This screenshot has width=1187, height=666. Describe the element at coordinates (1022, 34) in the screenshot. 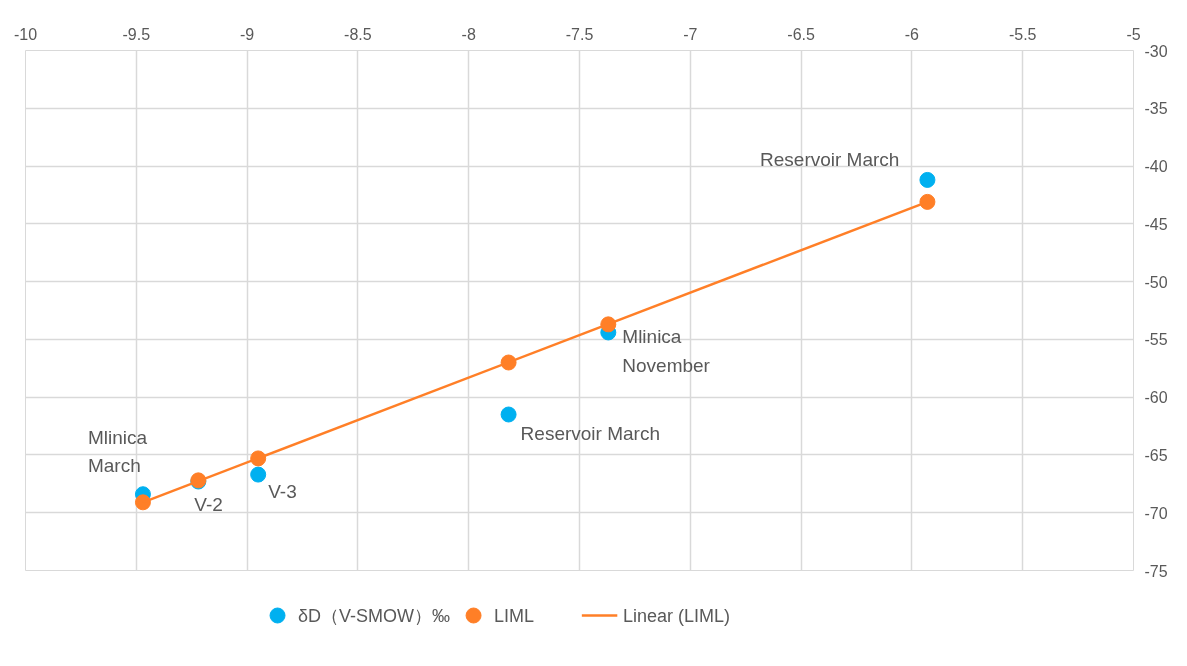

I see `x-tick-label: -5.5` at that location.